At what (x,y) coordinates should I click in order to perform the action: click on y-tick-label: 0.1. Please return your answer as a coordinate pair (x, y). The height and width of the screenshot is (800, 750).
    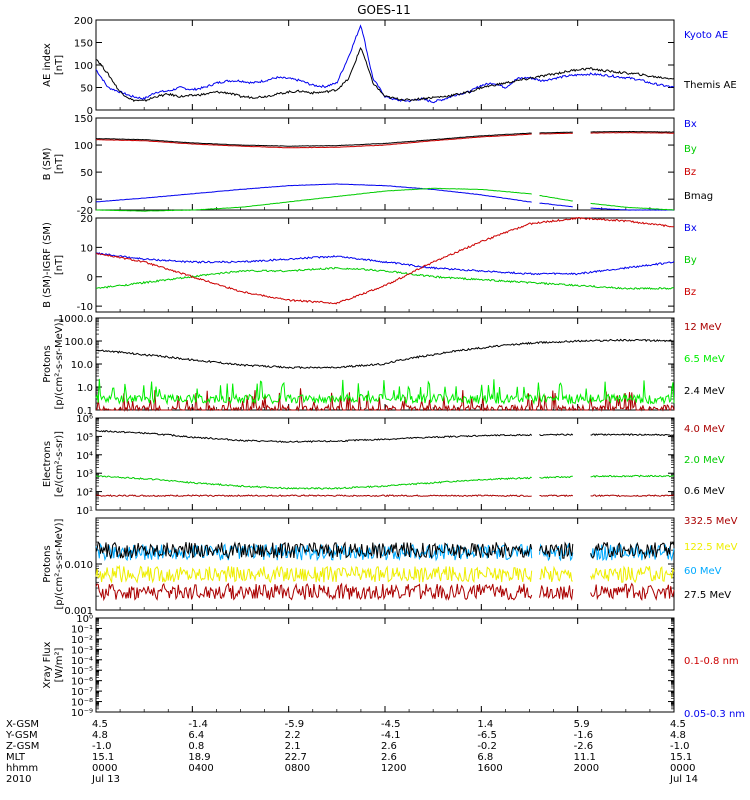
    Looking at the image, I should click on (85, 411).